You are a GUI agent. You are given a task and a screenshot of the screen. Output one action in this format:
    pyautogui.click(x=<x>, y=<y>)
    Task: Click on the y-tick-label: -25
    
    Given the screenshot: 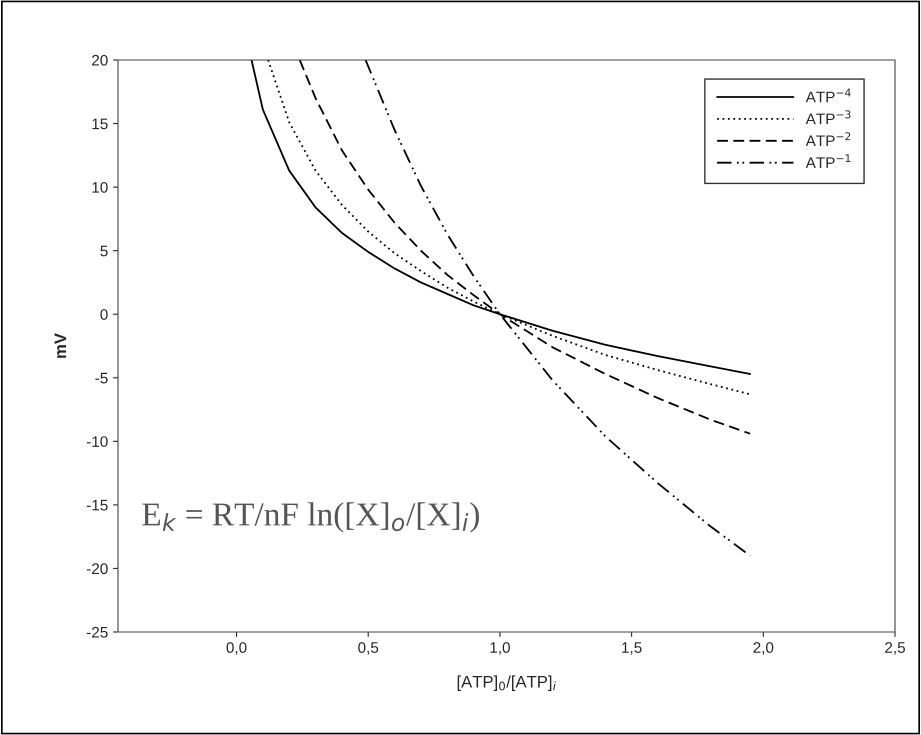 What is the action you would take?
    pyautogui.click(x=97, y=632)
    